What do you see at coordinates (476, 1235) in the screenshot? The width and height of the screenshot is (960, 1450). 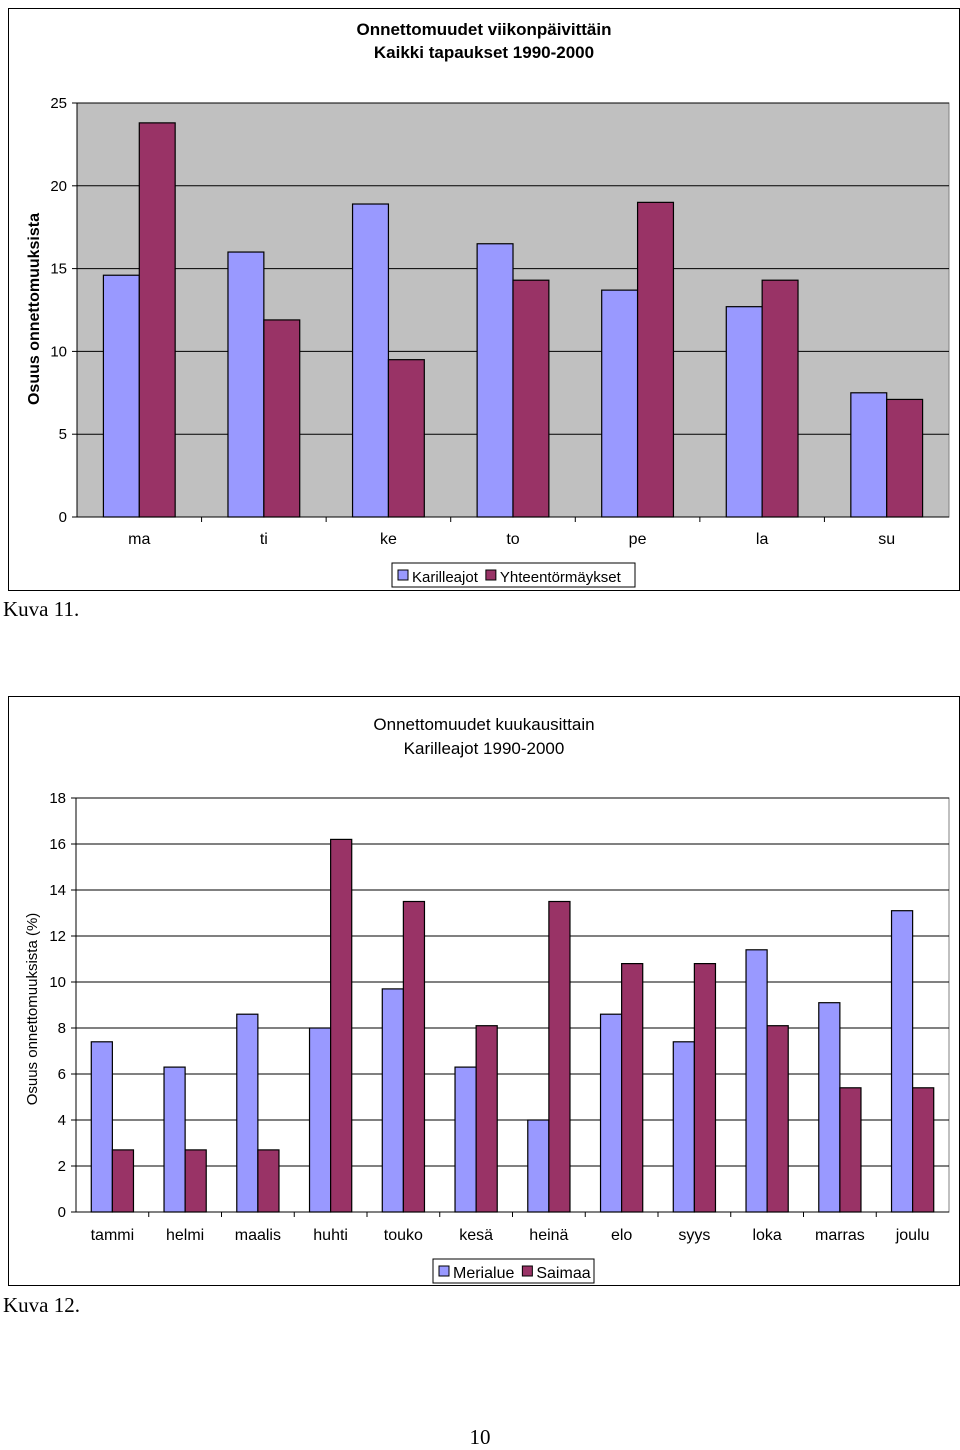 I see `x-category-label: kesä` at bounding box center [476, 1235].